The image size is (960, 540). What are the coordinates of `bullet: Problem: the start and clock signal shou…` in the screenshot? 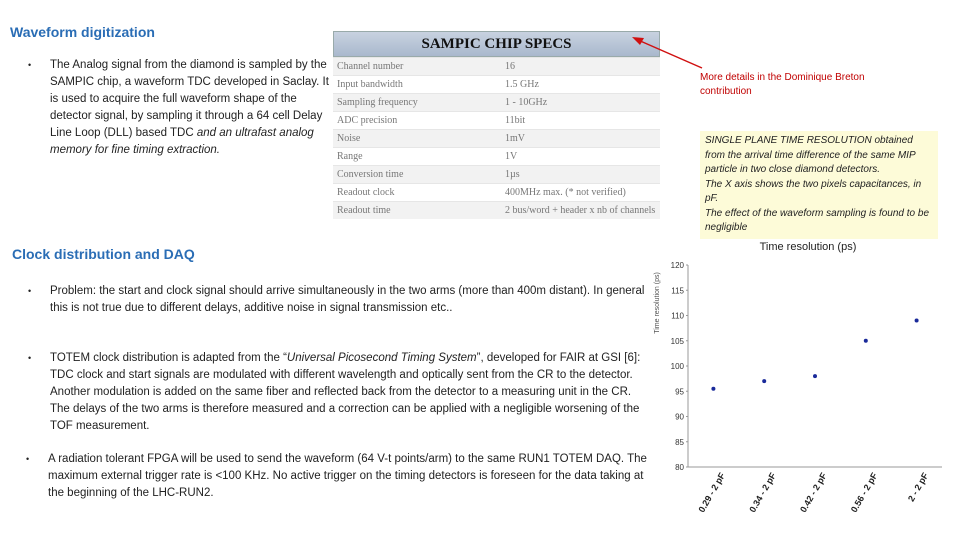 It's located at (339, 300).